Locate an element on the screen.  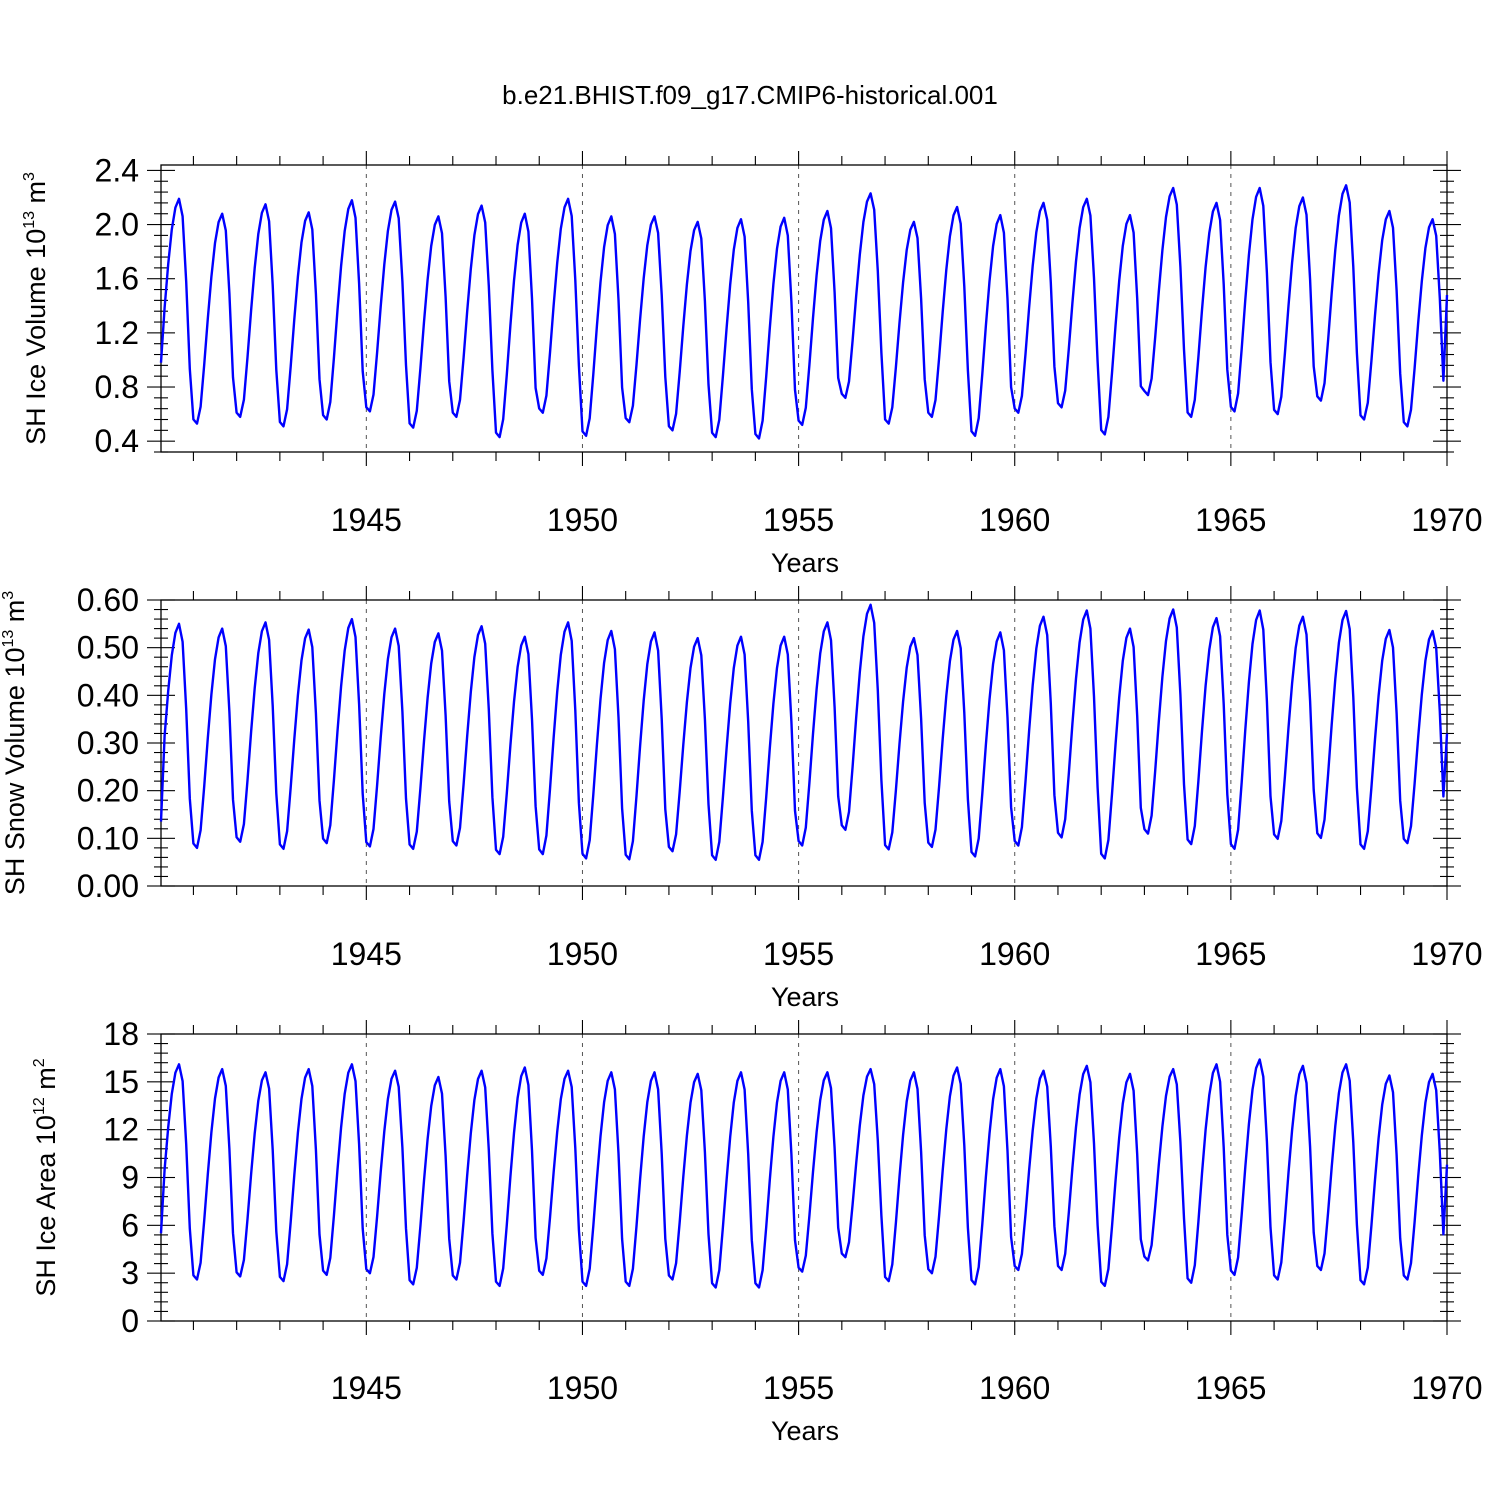
y-tick-label: 0.00 is located at coordinates (108, 886).